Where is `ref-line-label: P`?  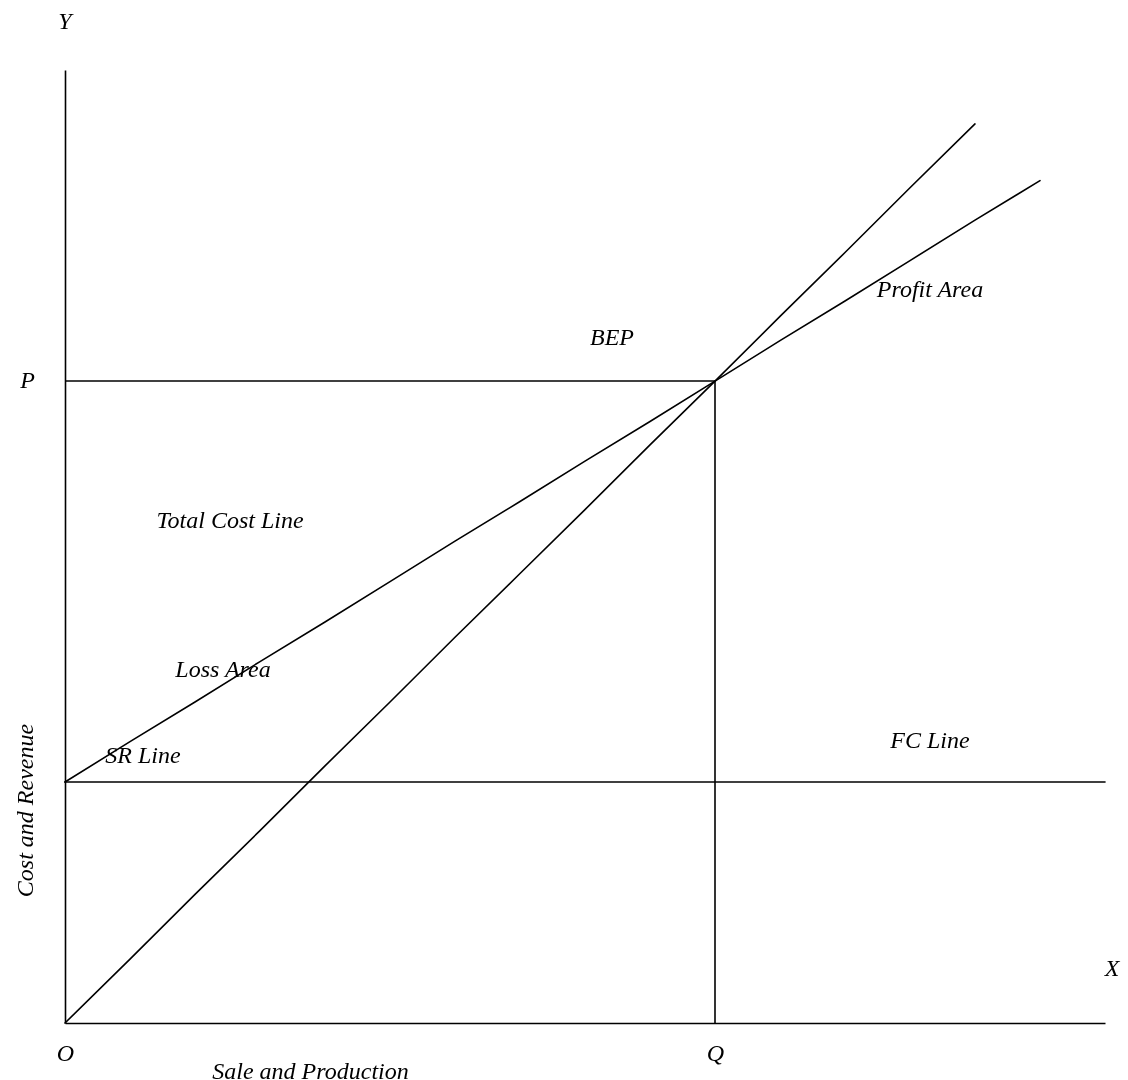
ref-line-label: P is located at coordinates (27, 380).